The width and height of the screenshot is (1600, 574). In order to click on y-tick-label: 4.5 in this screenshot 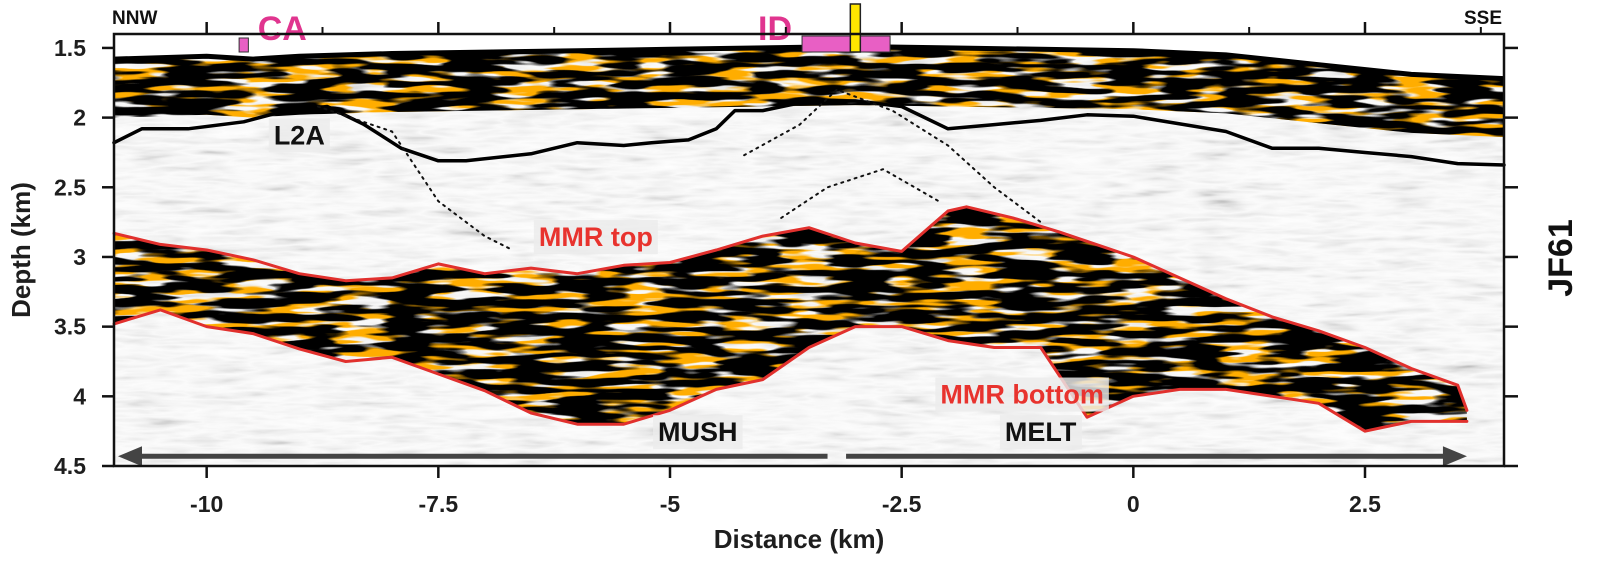, I will do `click(70, 466)`.